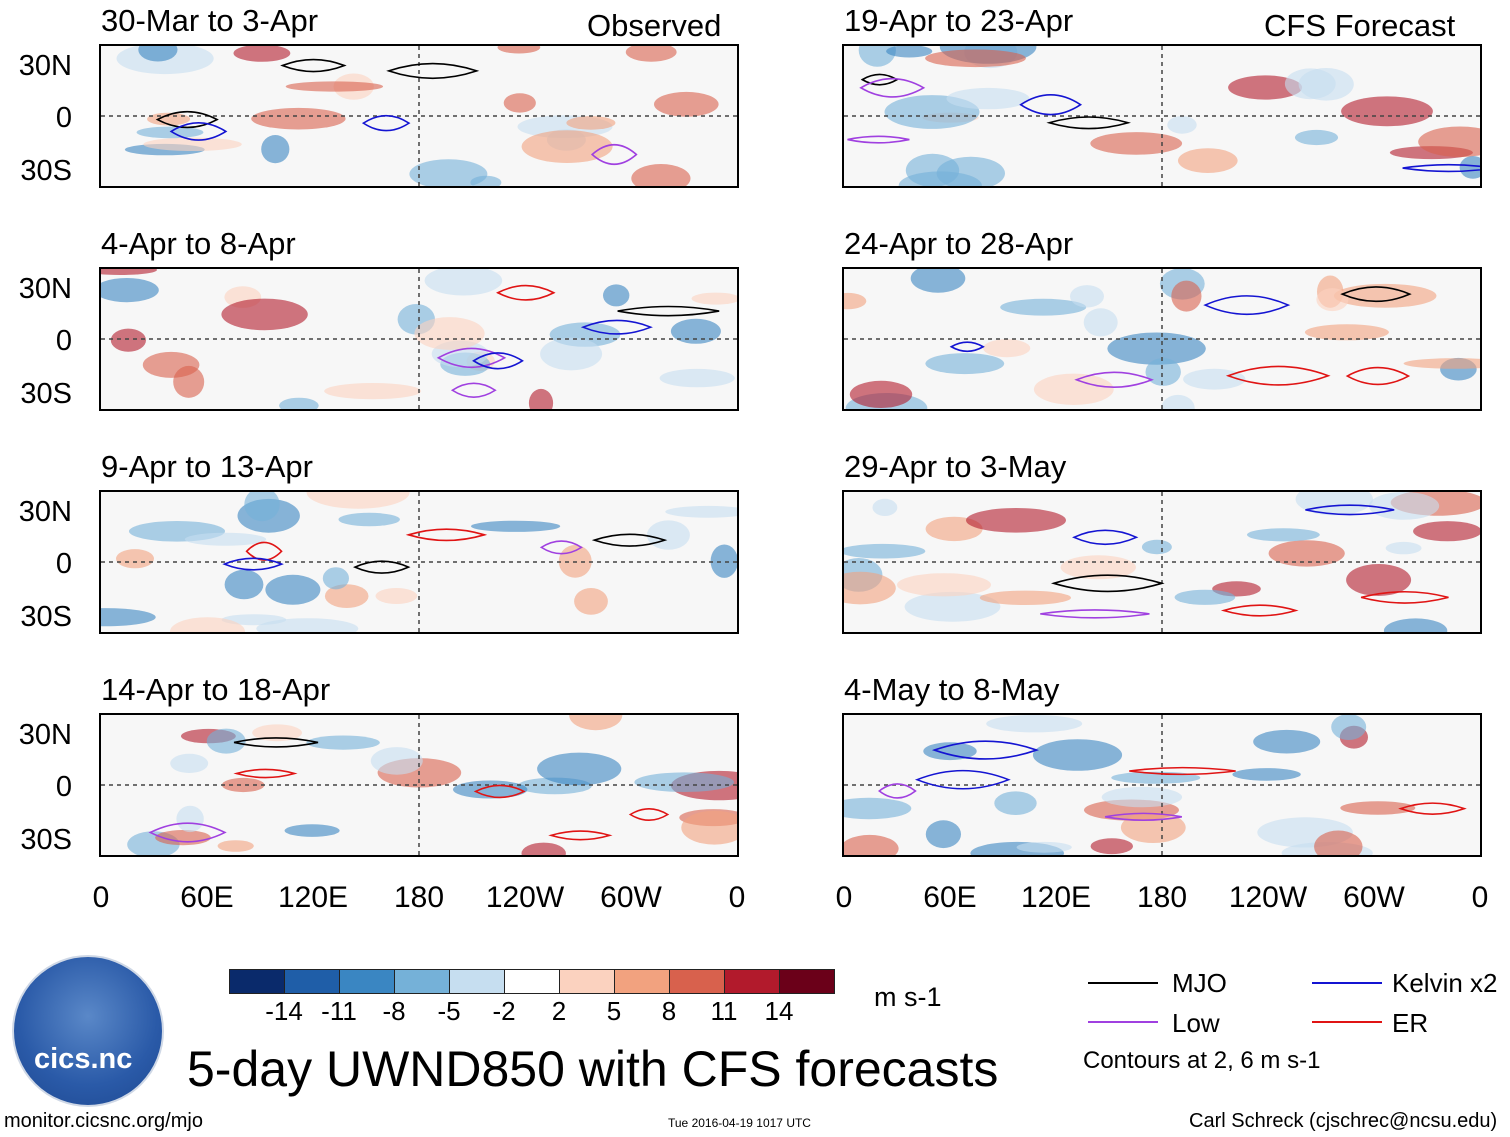 This screenshot has width=1510, height=1137. What do you see at coordinates (724, 1011) in the screenshot?
I see `colorbar-tick-label: 11` at bounding box center [724, 1011].